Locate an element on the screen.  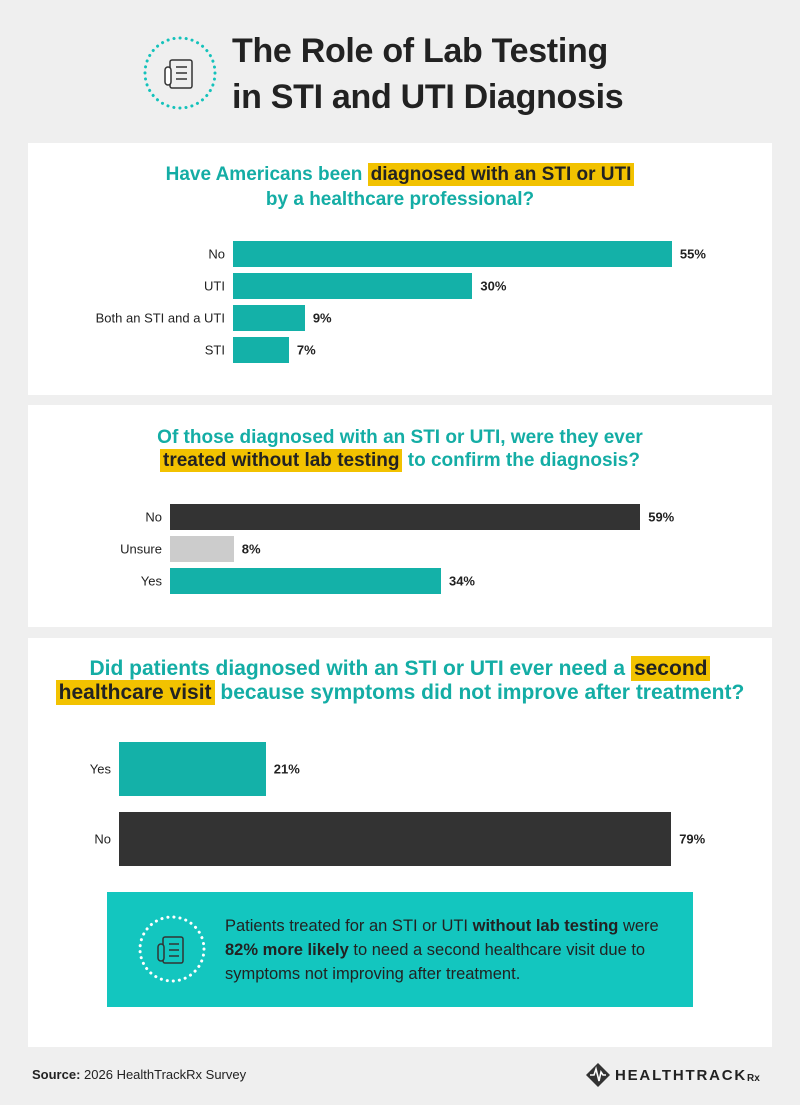
value-label: 30% is located at coordinates (493, 286).